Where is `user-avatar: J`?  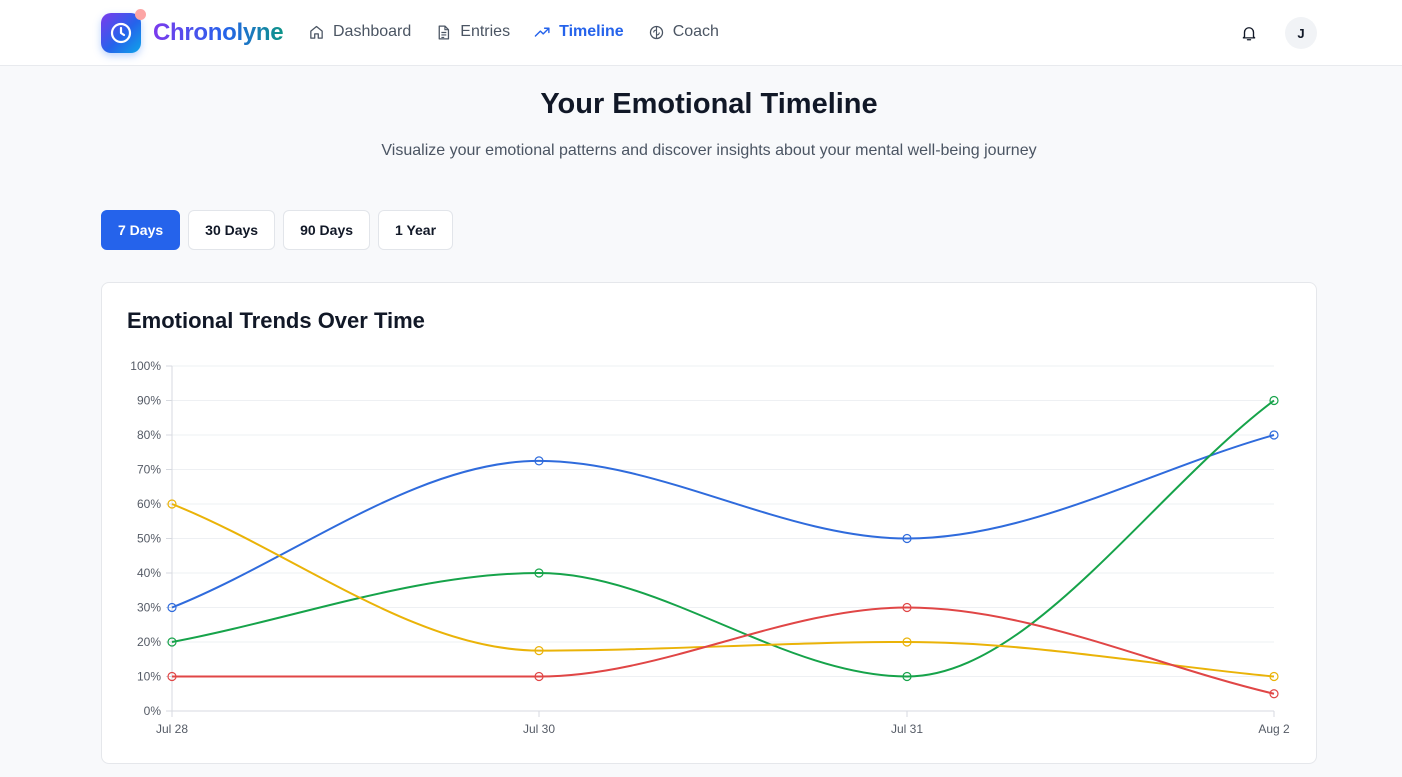 user-avatar: J is located at coordinates (1301, 33).